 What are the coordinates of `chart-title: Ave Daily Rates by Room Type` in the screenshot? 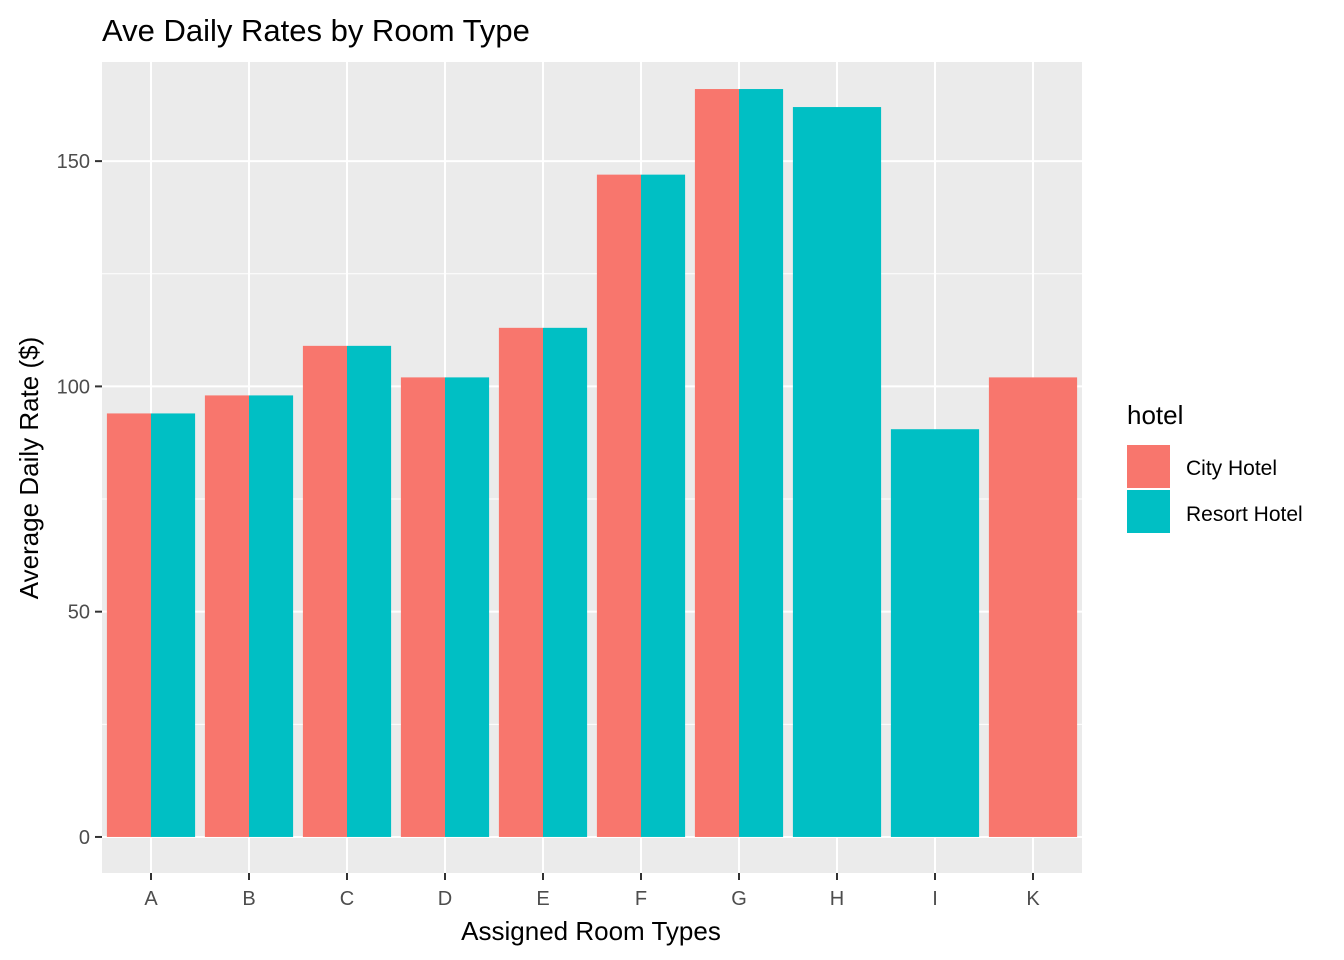 It's located at (316, 30).